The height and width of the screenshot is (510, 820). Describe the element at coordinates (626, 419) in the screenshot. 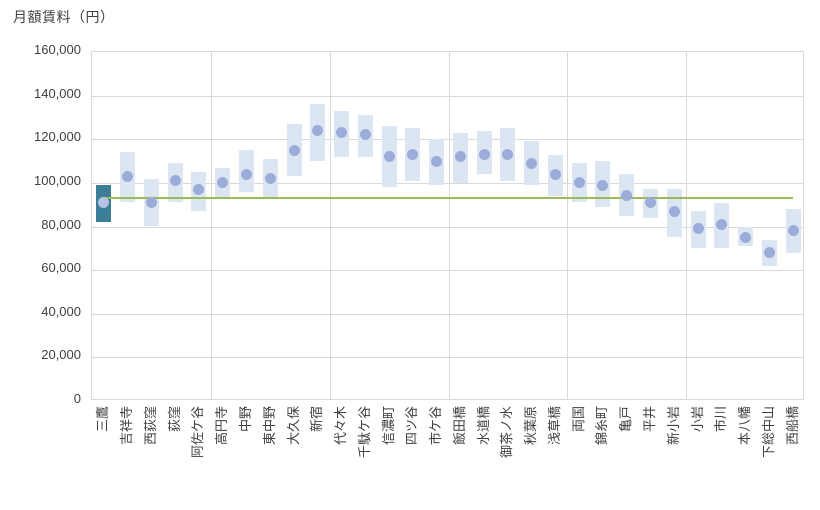

I see `x-category-label: 亀戸` at that location.